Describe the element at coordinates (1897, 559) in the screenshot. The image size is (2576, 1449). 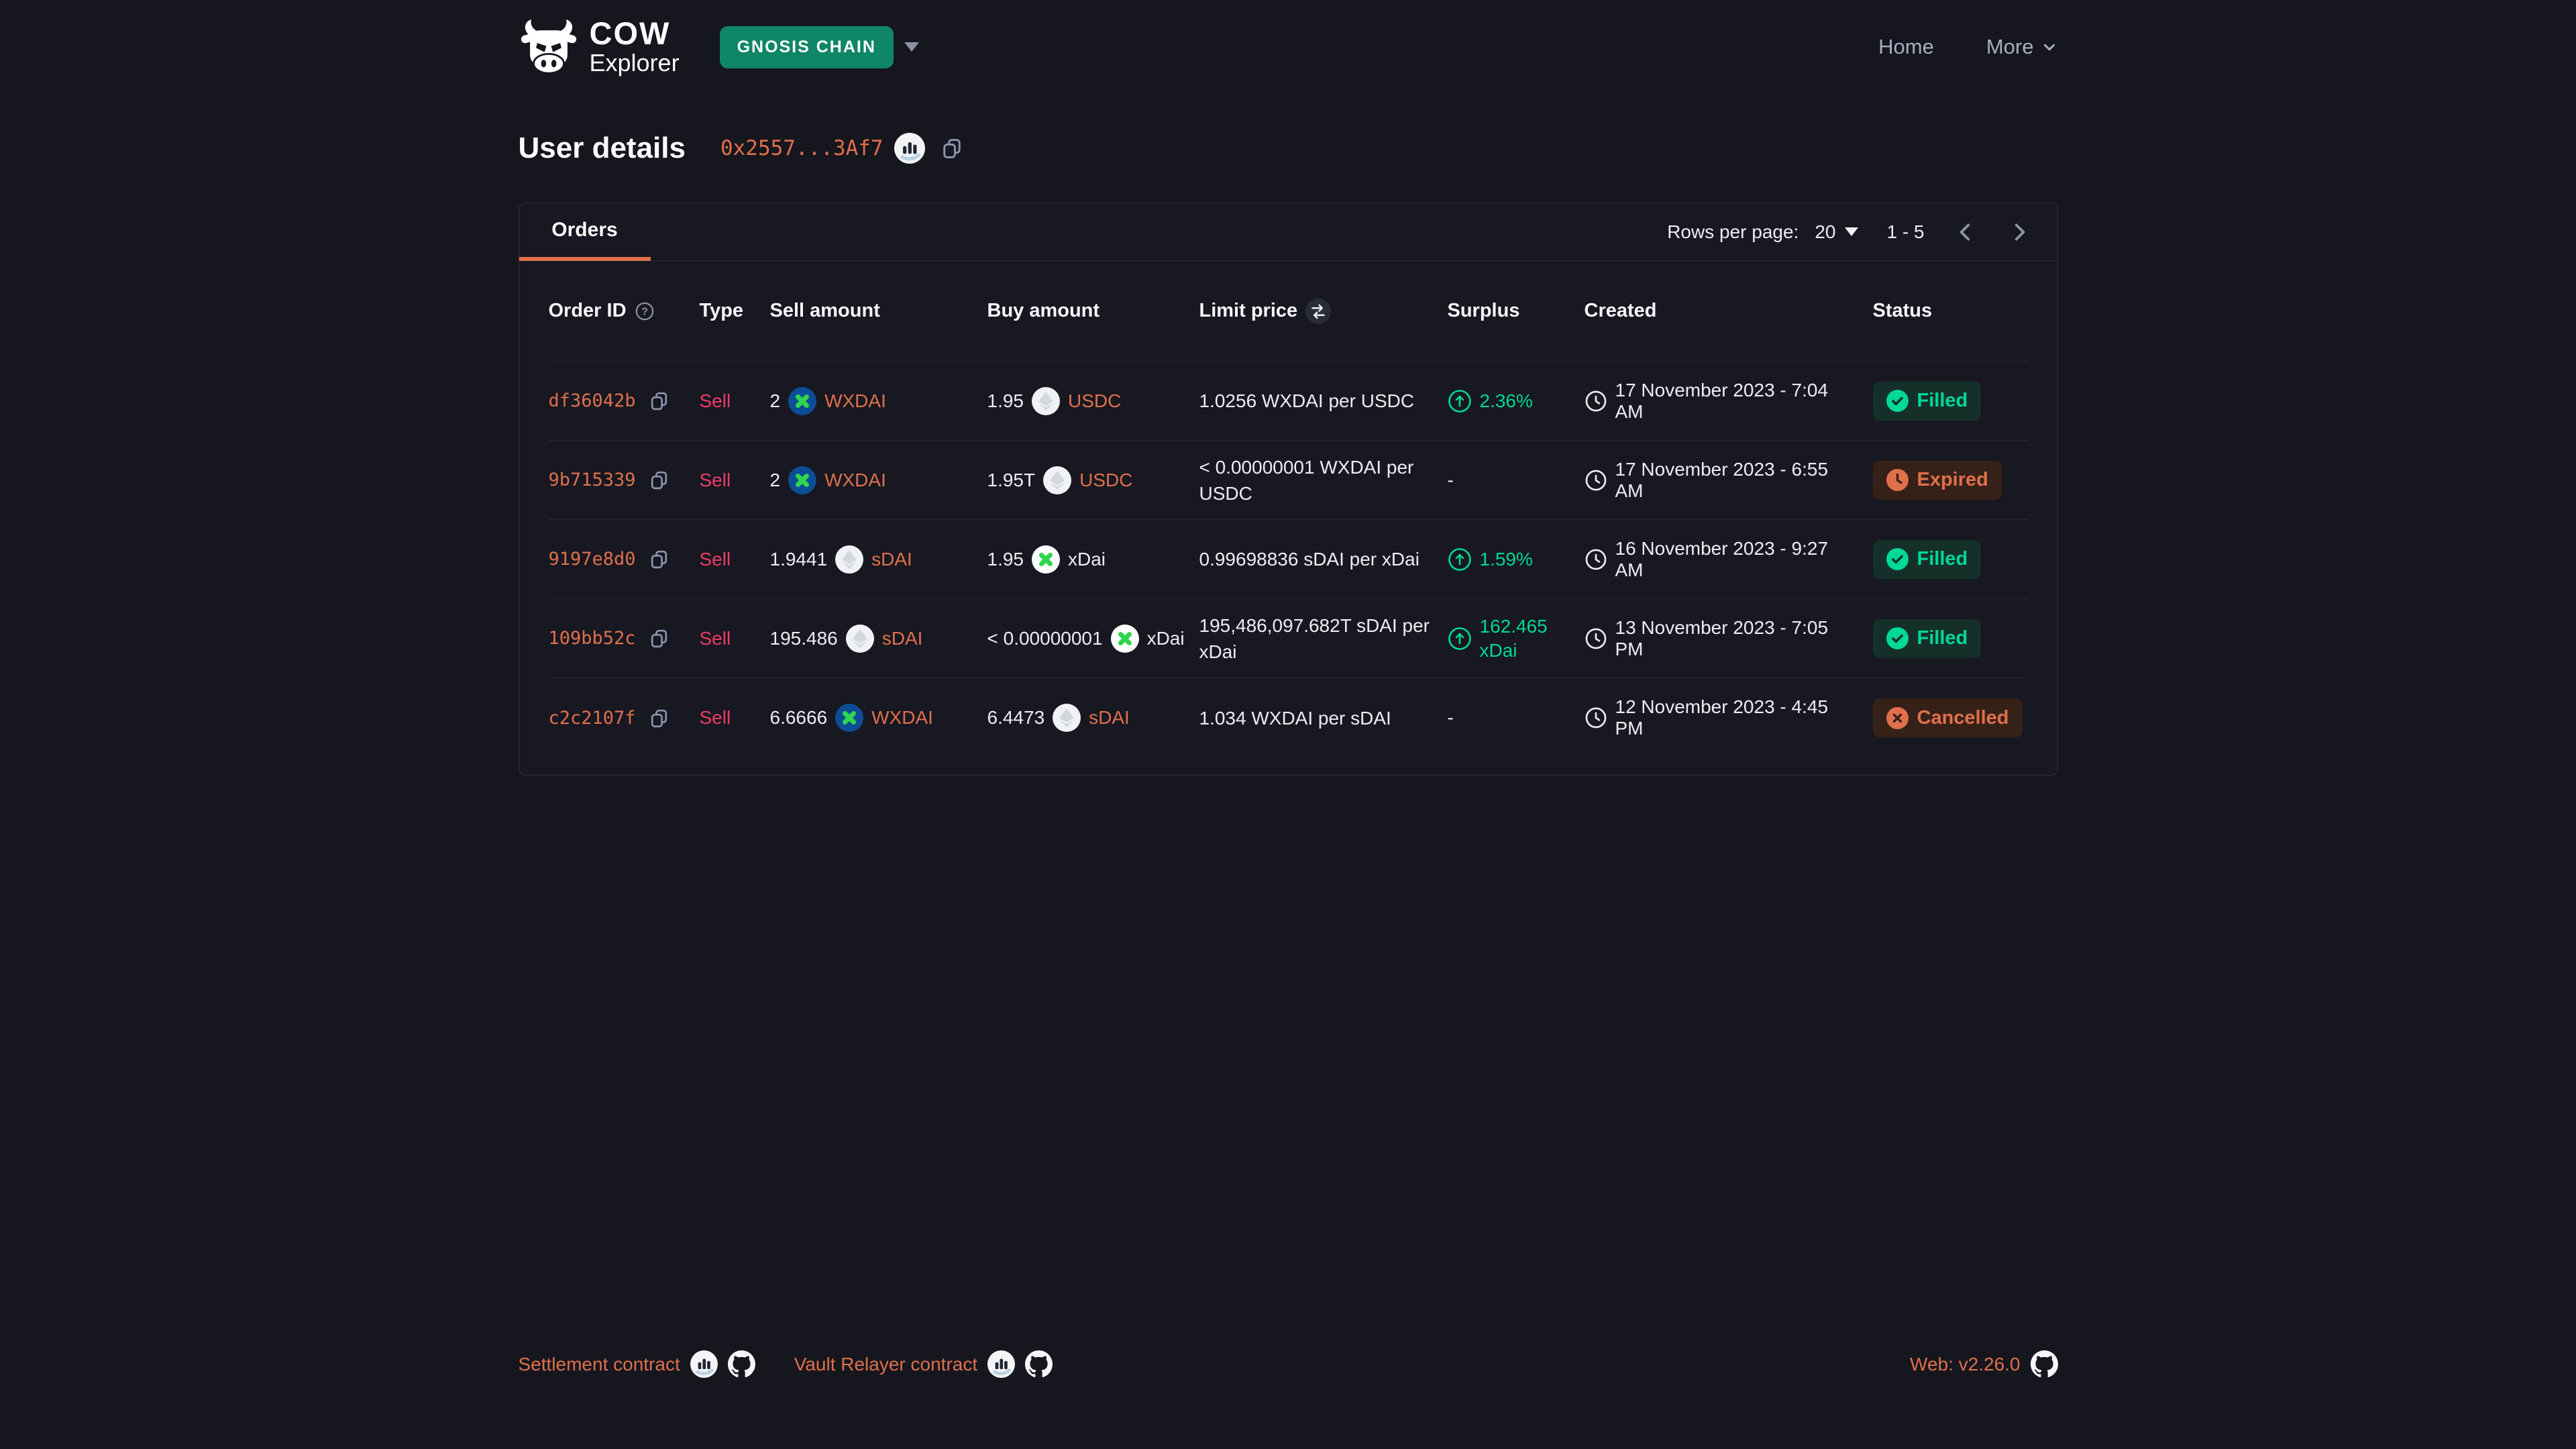
I see `status-check-icon` at that location.